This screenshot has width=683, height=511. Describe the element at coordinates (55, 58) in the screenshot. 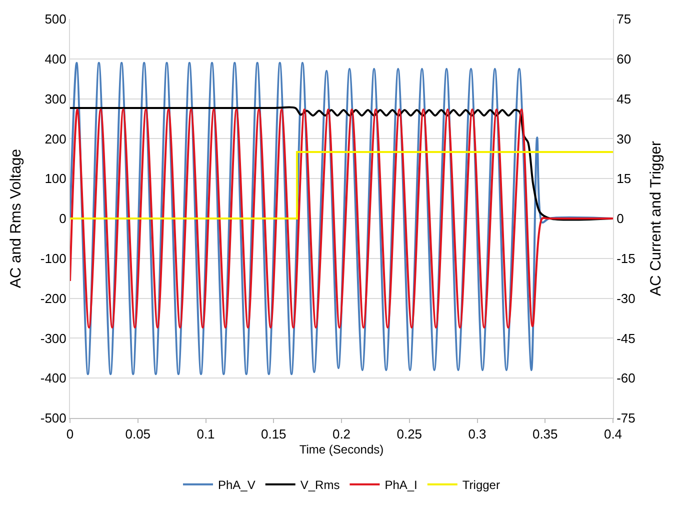

I see `y-tick-label: 400` at that location.